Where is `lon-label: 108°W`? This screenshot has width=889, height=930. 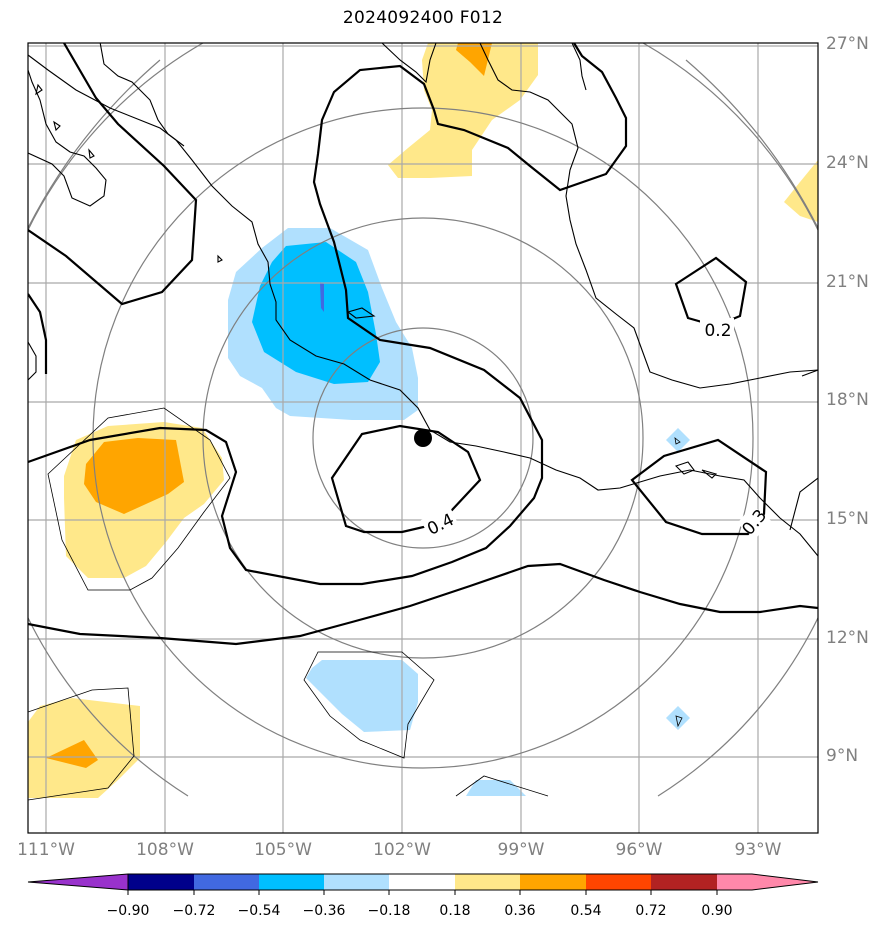
lon-label: 108°W is located at coordinates (165, 850).